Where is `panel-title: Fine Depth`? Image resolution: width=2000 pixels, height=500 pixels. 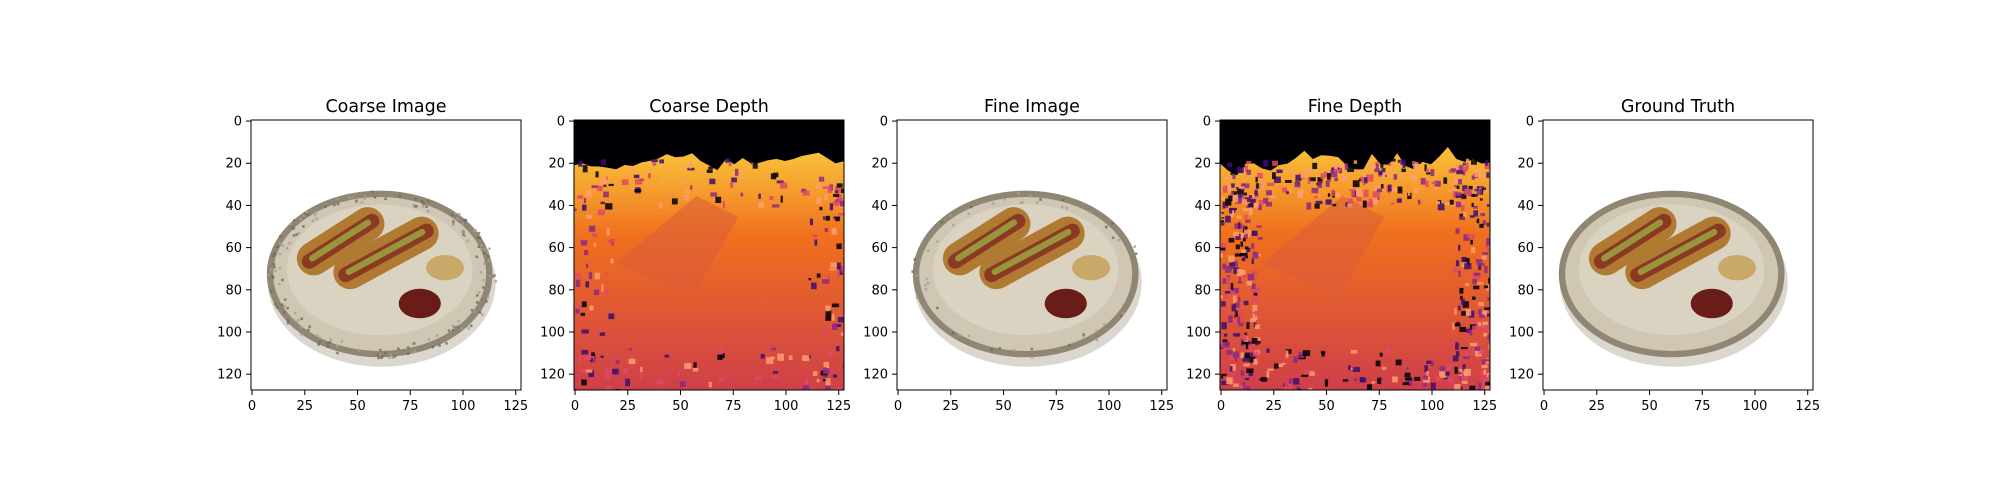
panel-title: Fine Depth is located at coordinates (1355, 107).